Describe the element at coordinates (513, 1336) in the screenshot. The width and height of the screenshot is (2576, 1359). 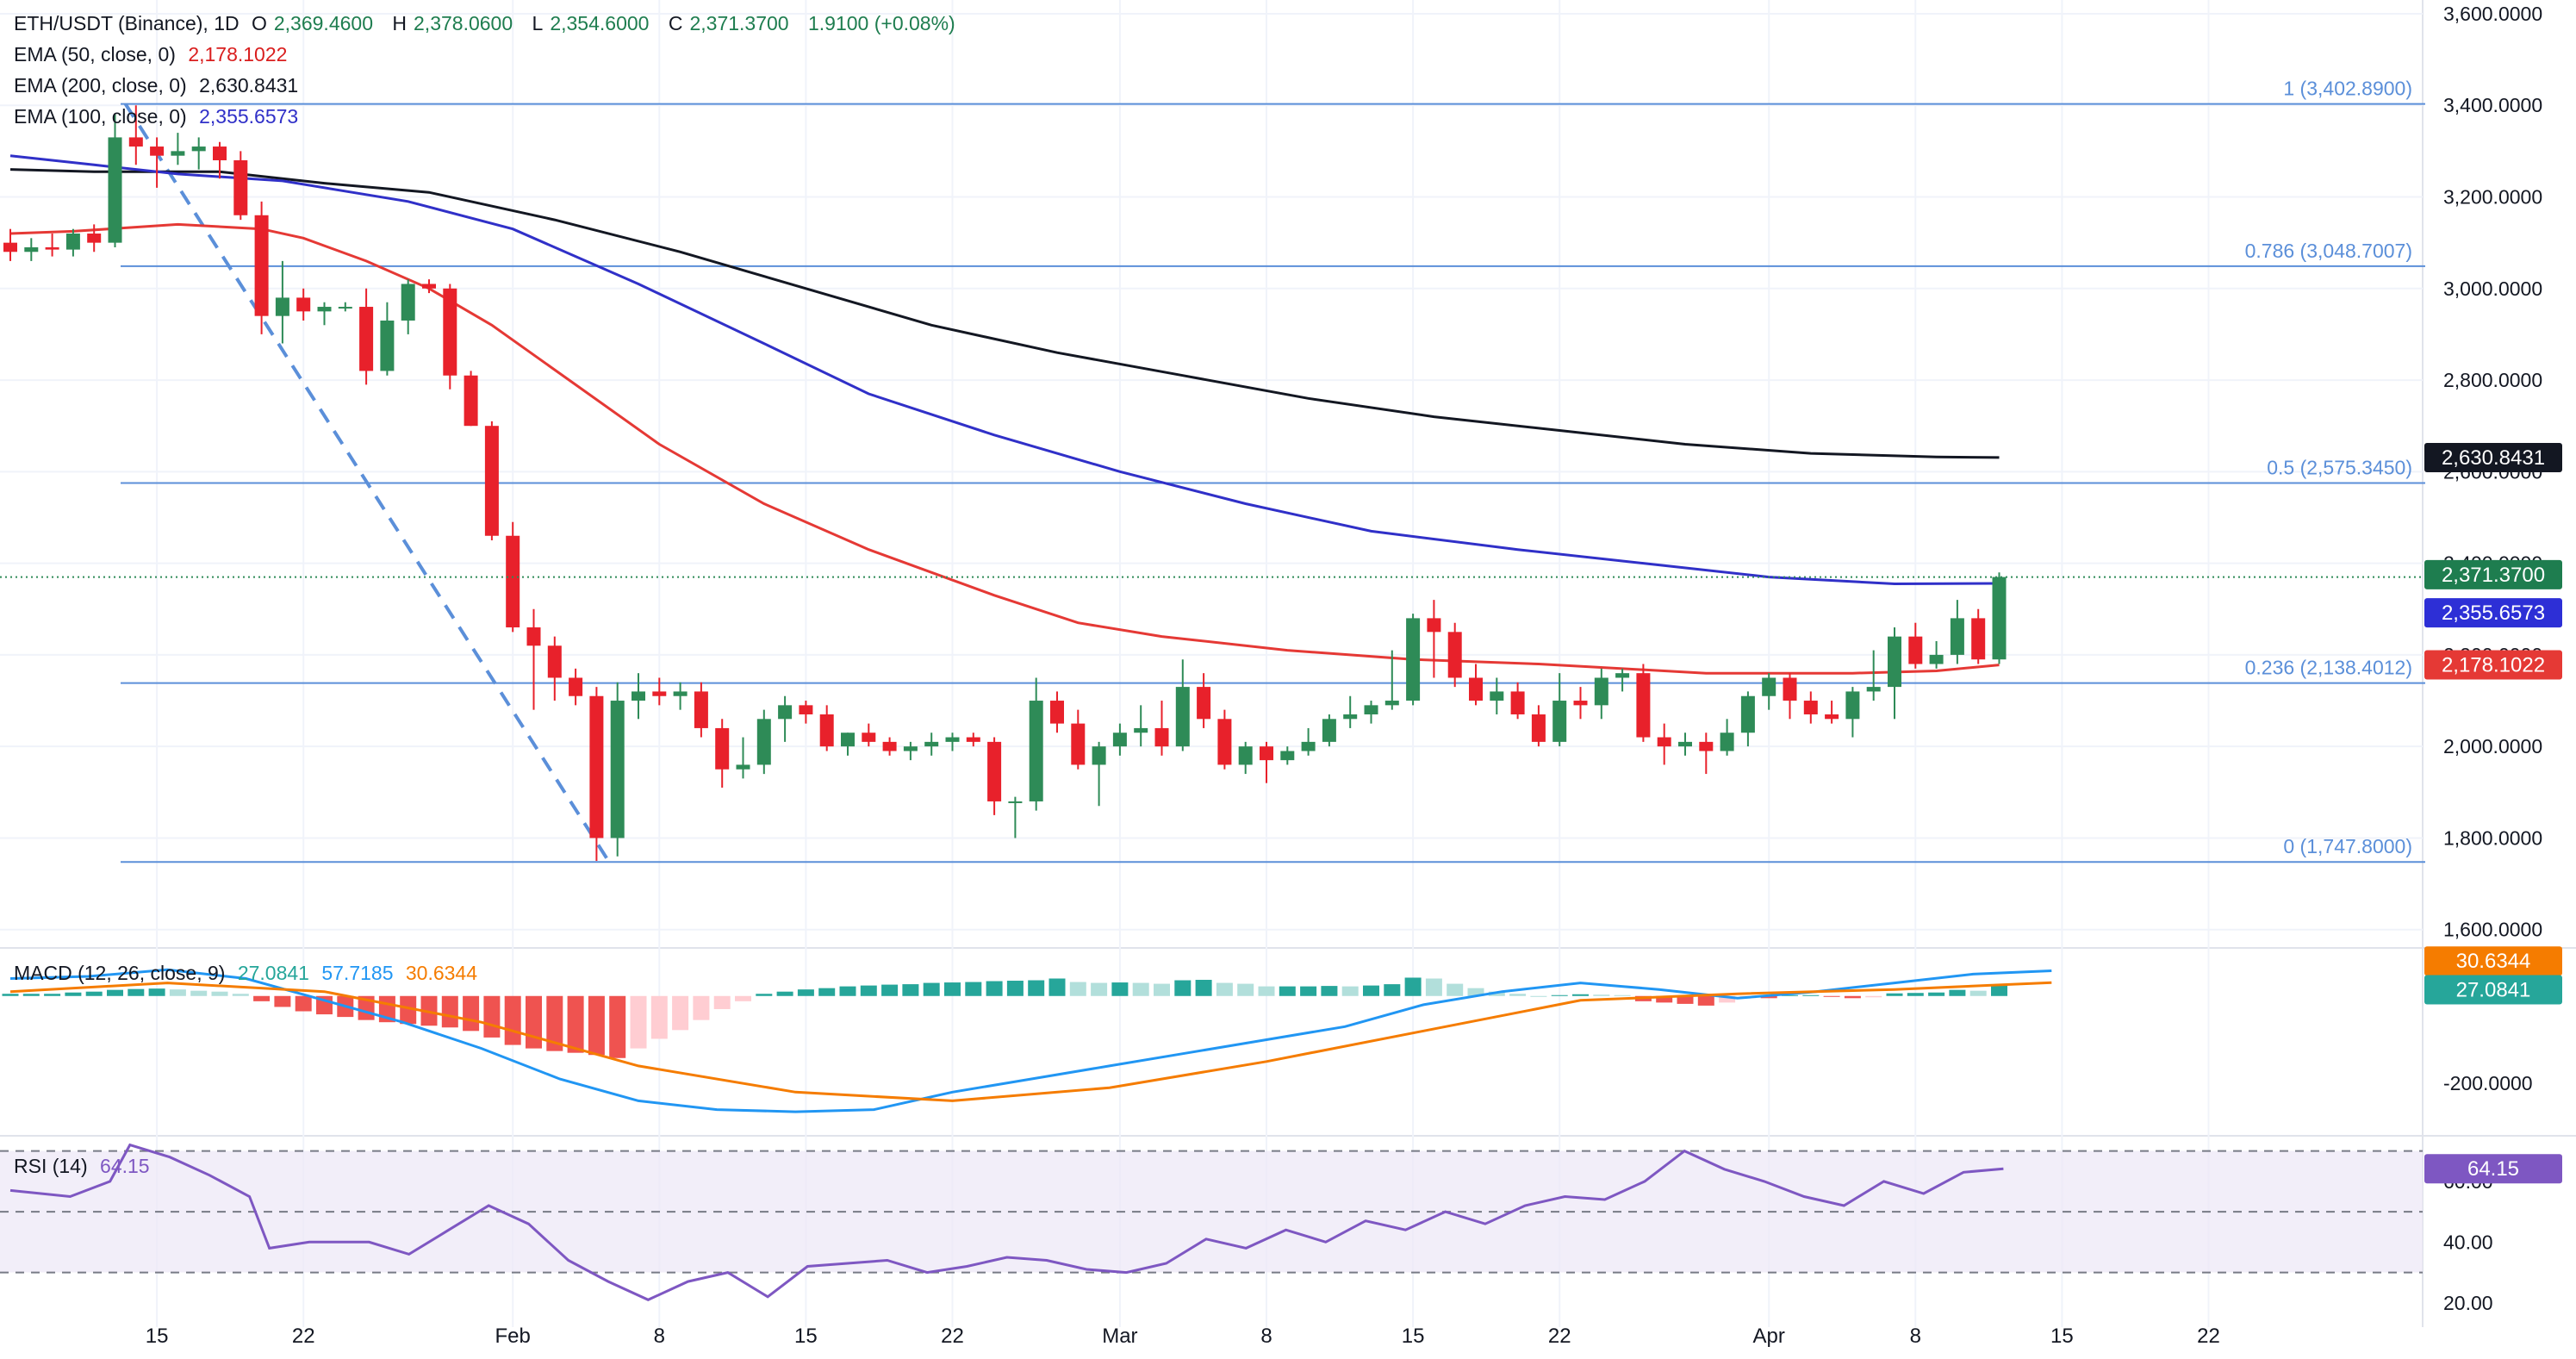
I see `x-tick-label: Feb` at that location.